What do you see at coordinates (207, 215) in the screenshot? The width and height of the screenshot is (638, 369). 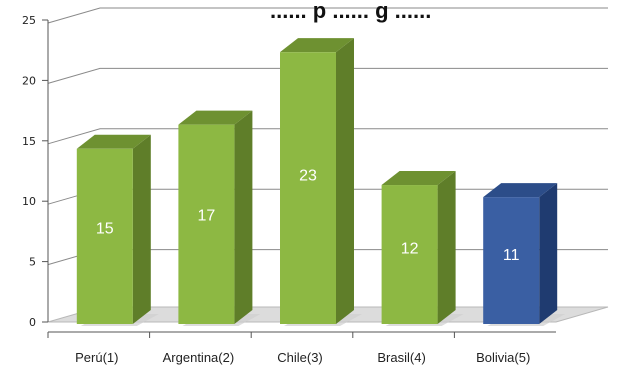 I see `bar-value-label: 17` at bounding box center [207, 215].